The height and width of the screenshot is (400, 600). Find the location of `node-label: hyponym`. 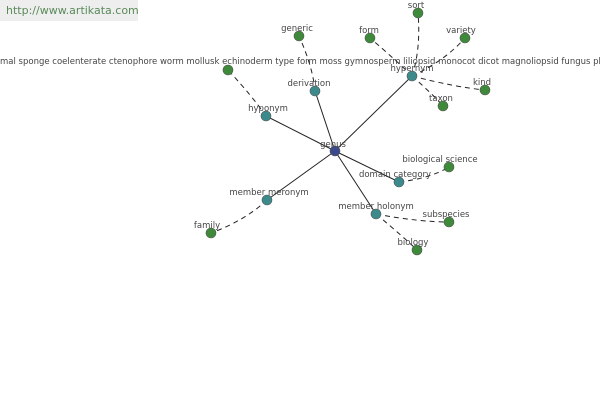

node-label: hyponym is located at coordinates (268, 109).